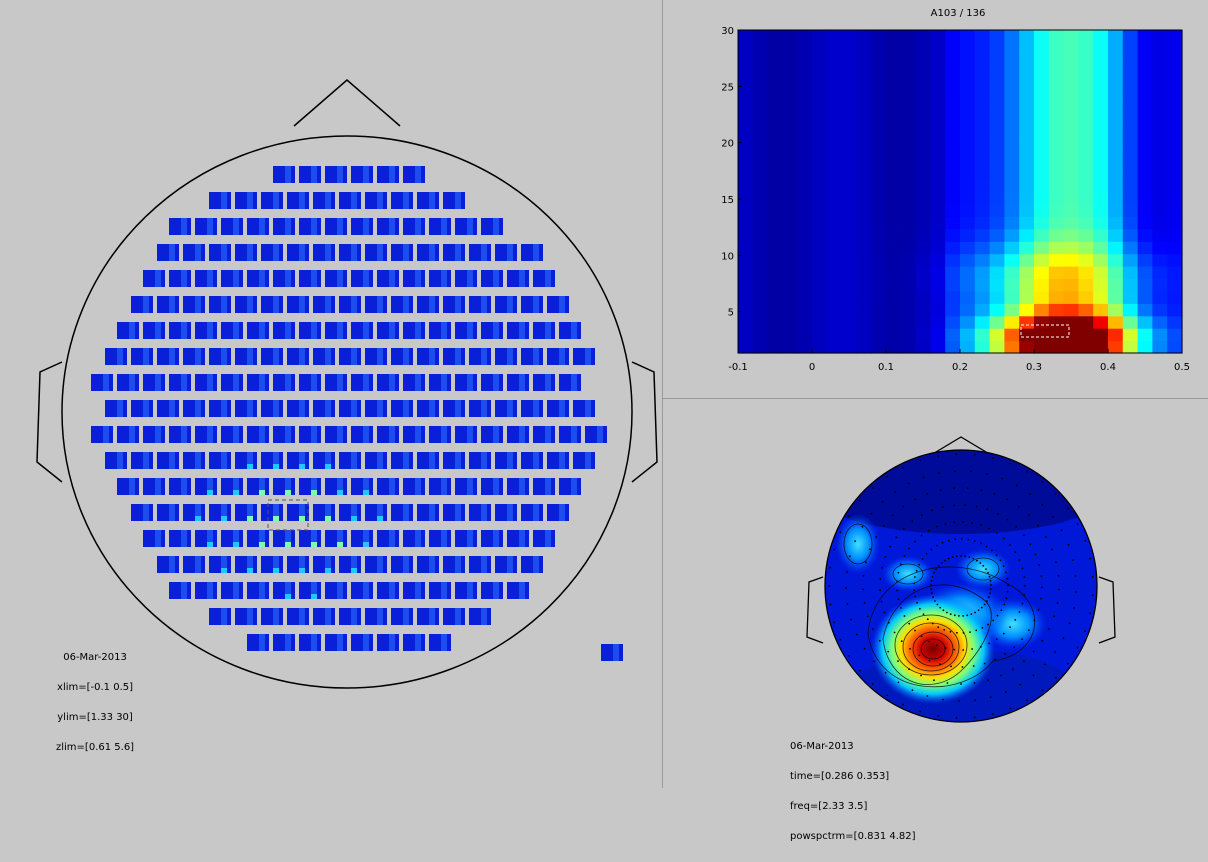 This screenshot has width=1208, height=862. Describe the element at coordinates (935, 398) in the screenshot. I see `horizontal-divider` at that location.